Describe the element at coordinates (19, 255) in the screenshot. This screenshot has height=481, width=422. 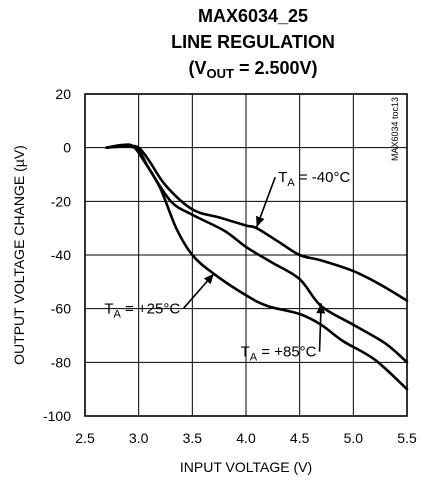
I see `y-axis-label: OUTPUT VOLTAGE CHANGE (µV)` at that location.